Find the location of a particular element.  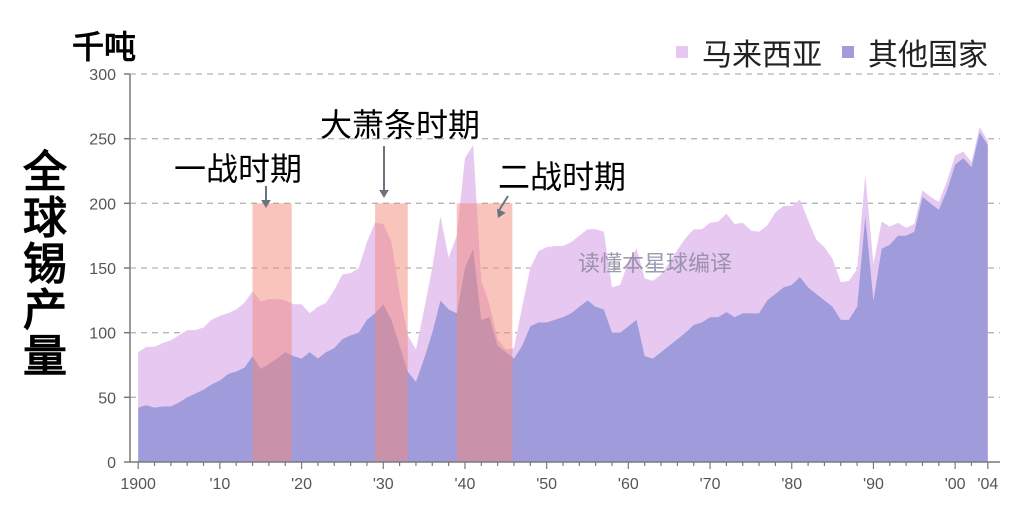

y-tick-label: 300 is located at coordinates (102, 75).